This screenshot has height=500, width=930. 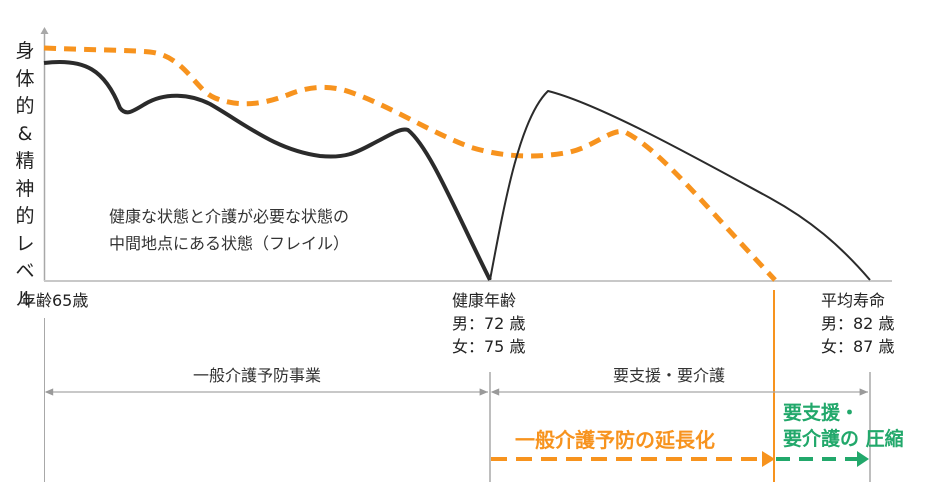 What do you see at coordinates (229, 216) in the screenshot?
I see `annotation-line-1: 健康な状態と介護が必要な状態の` at bounding box center [229, 216].